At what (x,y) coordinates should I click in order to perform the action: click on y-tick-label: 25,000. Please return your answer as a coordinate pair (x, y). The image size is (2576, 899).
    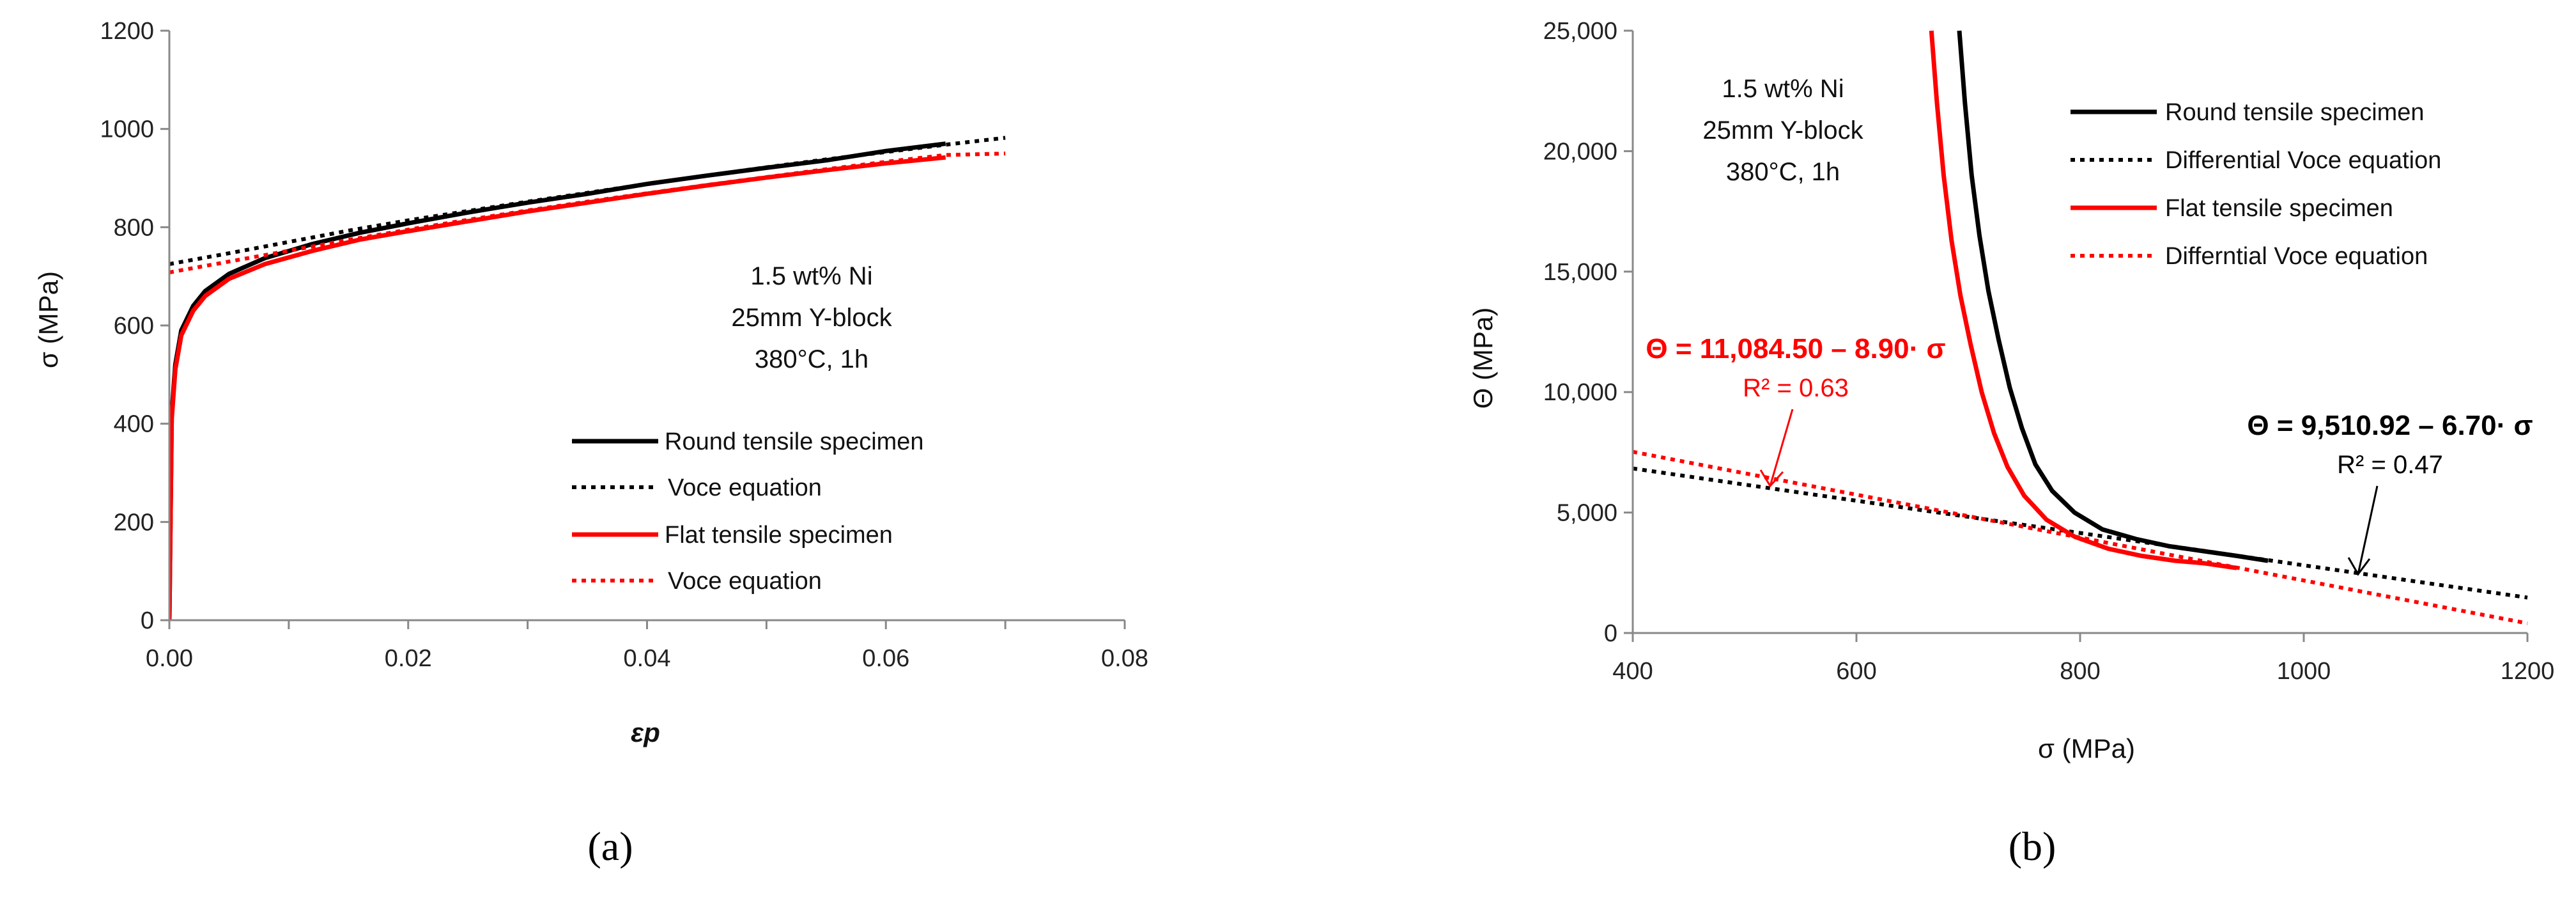
    Looking at the image, I should click on (1580, 31).